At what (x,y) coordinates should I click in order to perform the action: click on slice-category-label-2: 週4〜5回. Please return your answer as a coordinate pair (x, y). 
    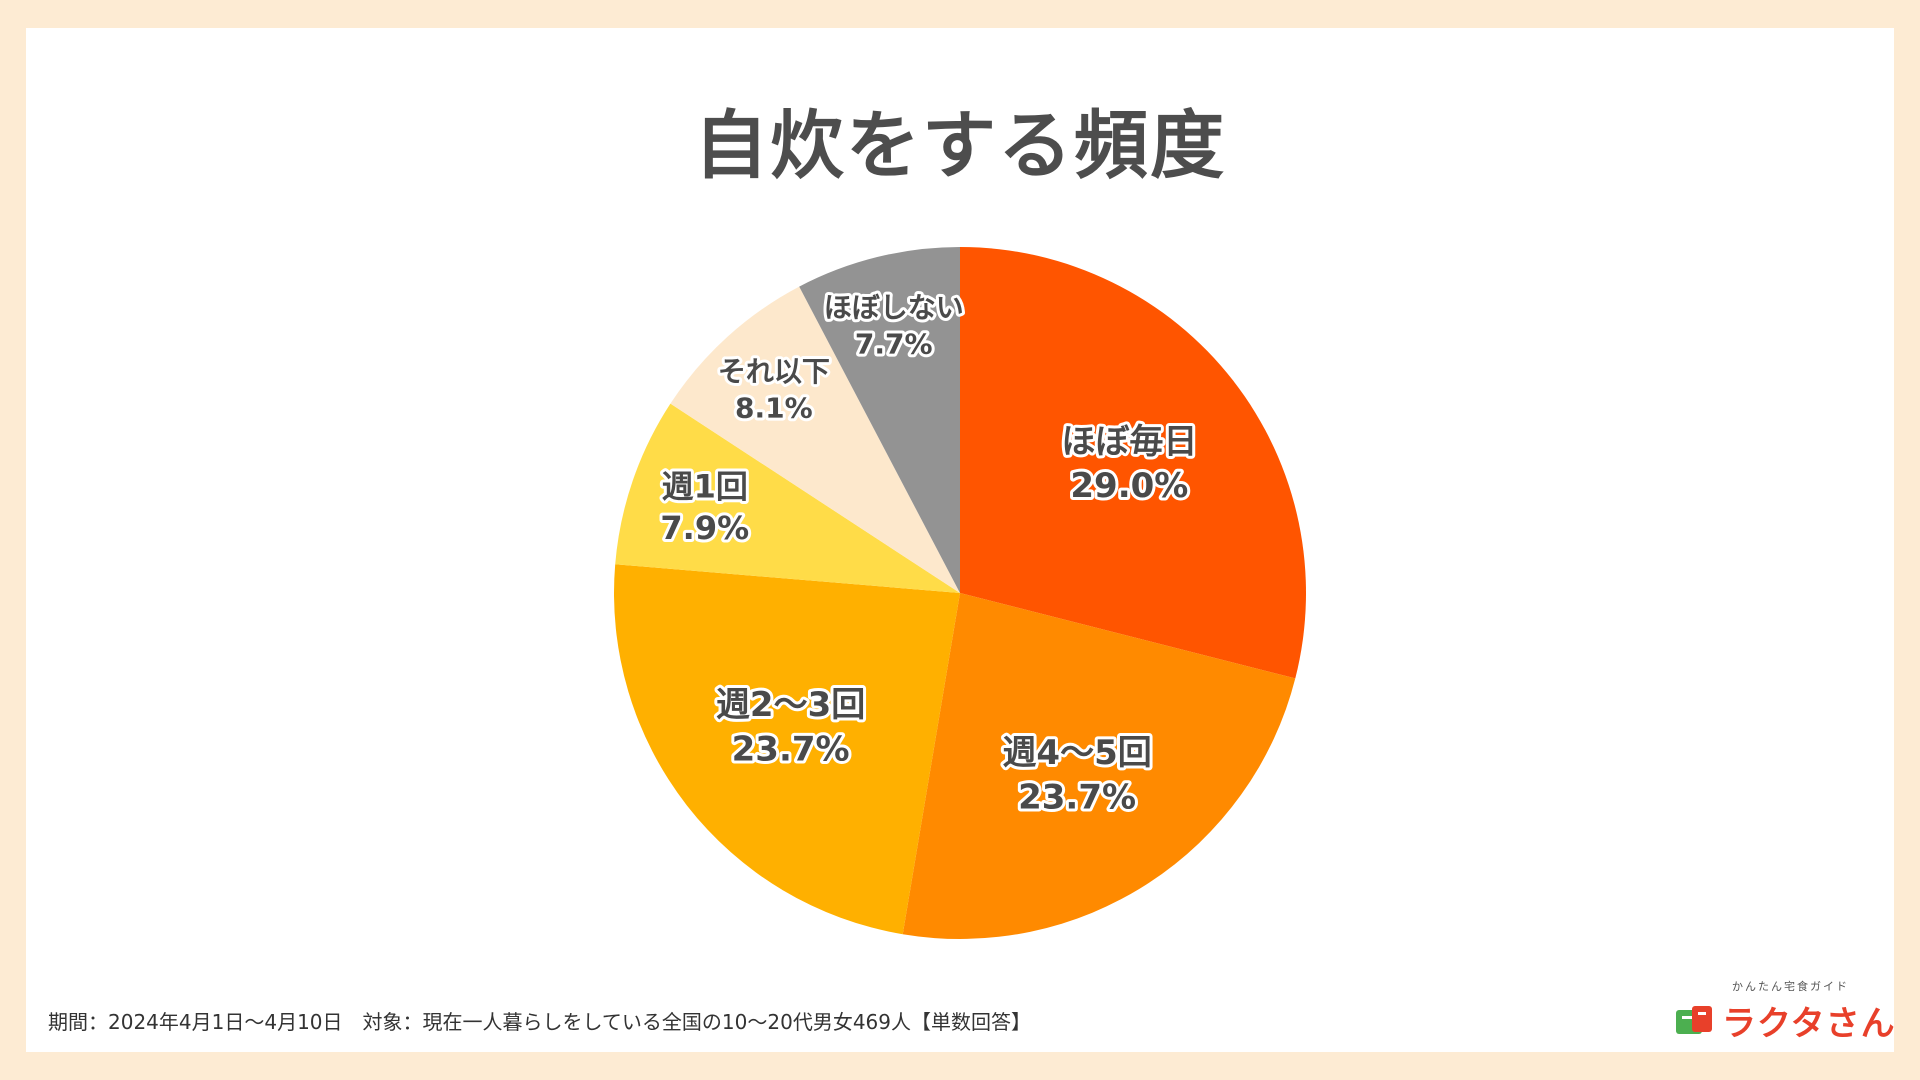
    Looking at the image, I should click on (1076, 753).